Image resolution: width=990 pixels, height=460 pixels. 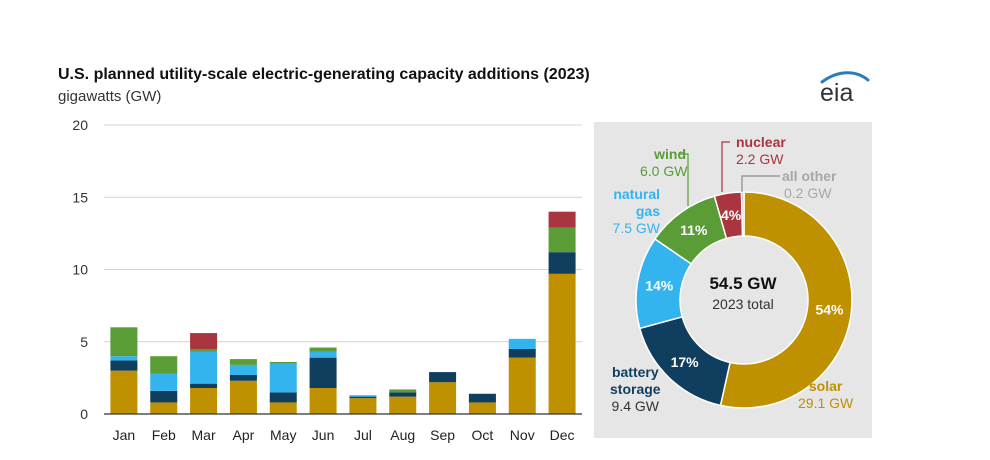 What do you see at coordinates (725, 166) in the screenshot?
I see `leader-line-nuclear` at bounding box center [725, 166].